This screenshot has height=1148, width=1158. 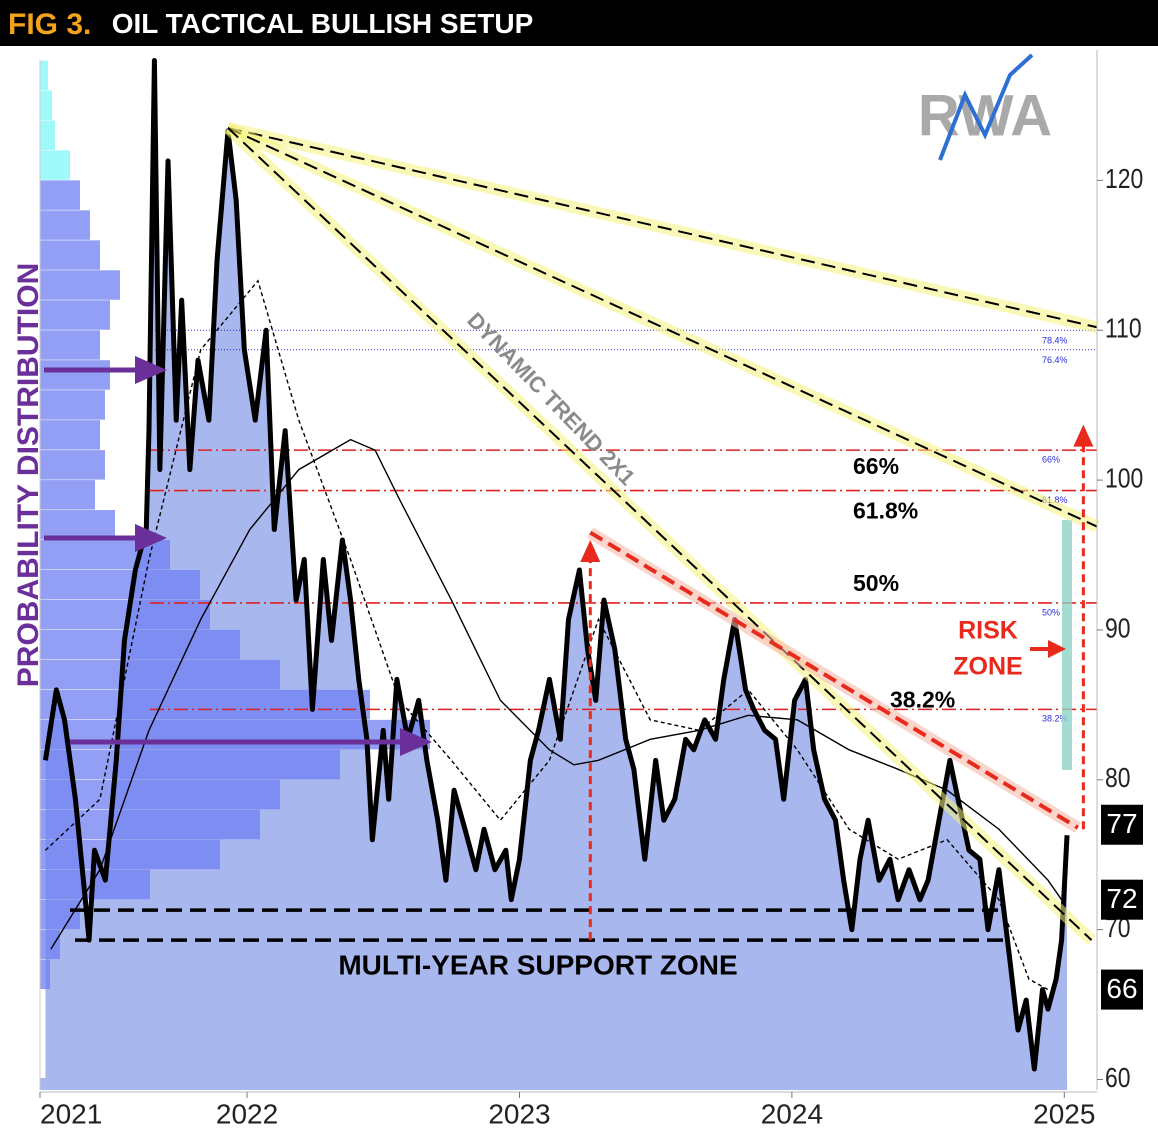 I want to click on logo: RWA, so click(x=985, y=107).